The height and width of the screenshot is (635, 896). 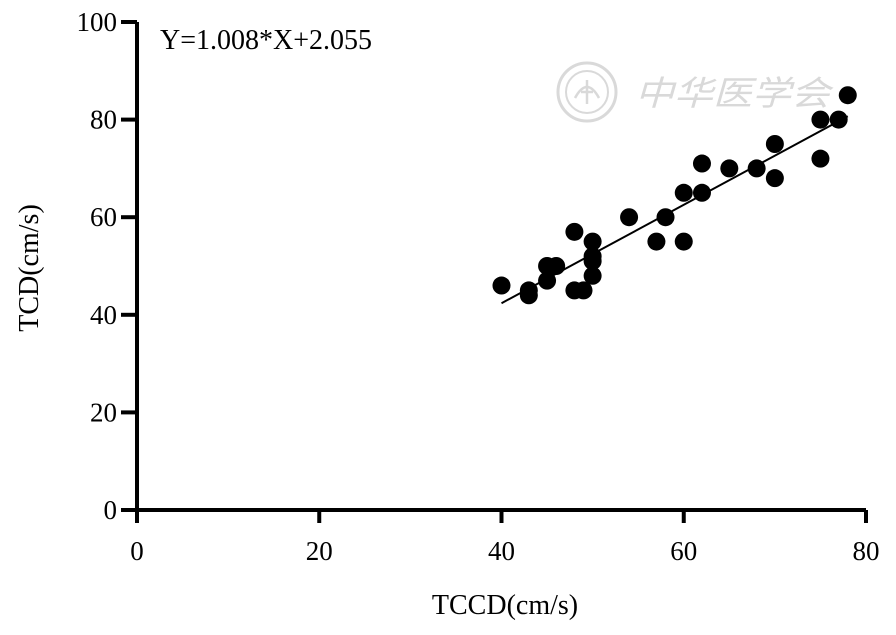 What do you see at coordinates (103, 217) in the screenshot?
I see `y-tick-label: 60` at bounding box center [103, 217].